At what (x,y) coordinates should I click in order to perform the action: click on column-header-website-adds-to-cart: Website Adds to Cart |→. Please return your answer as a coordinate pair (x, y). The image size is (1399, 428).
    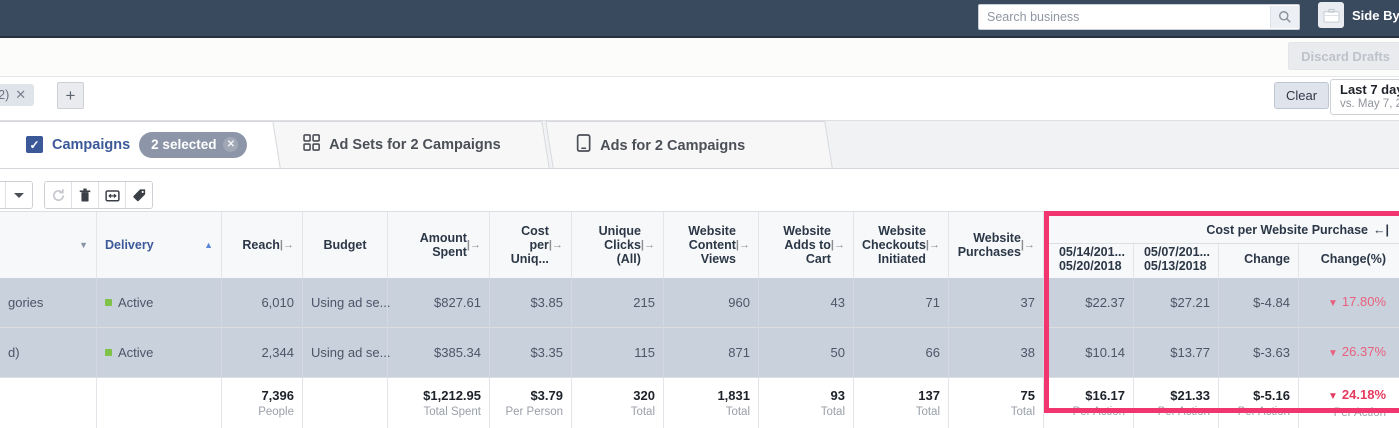
    Looking at the image, I should click on (806, 245).